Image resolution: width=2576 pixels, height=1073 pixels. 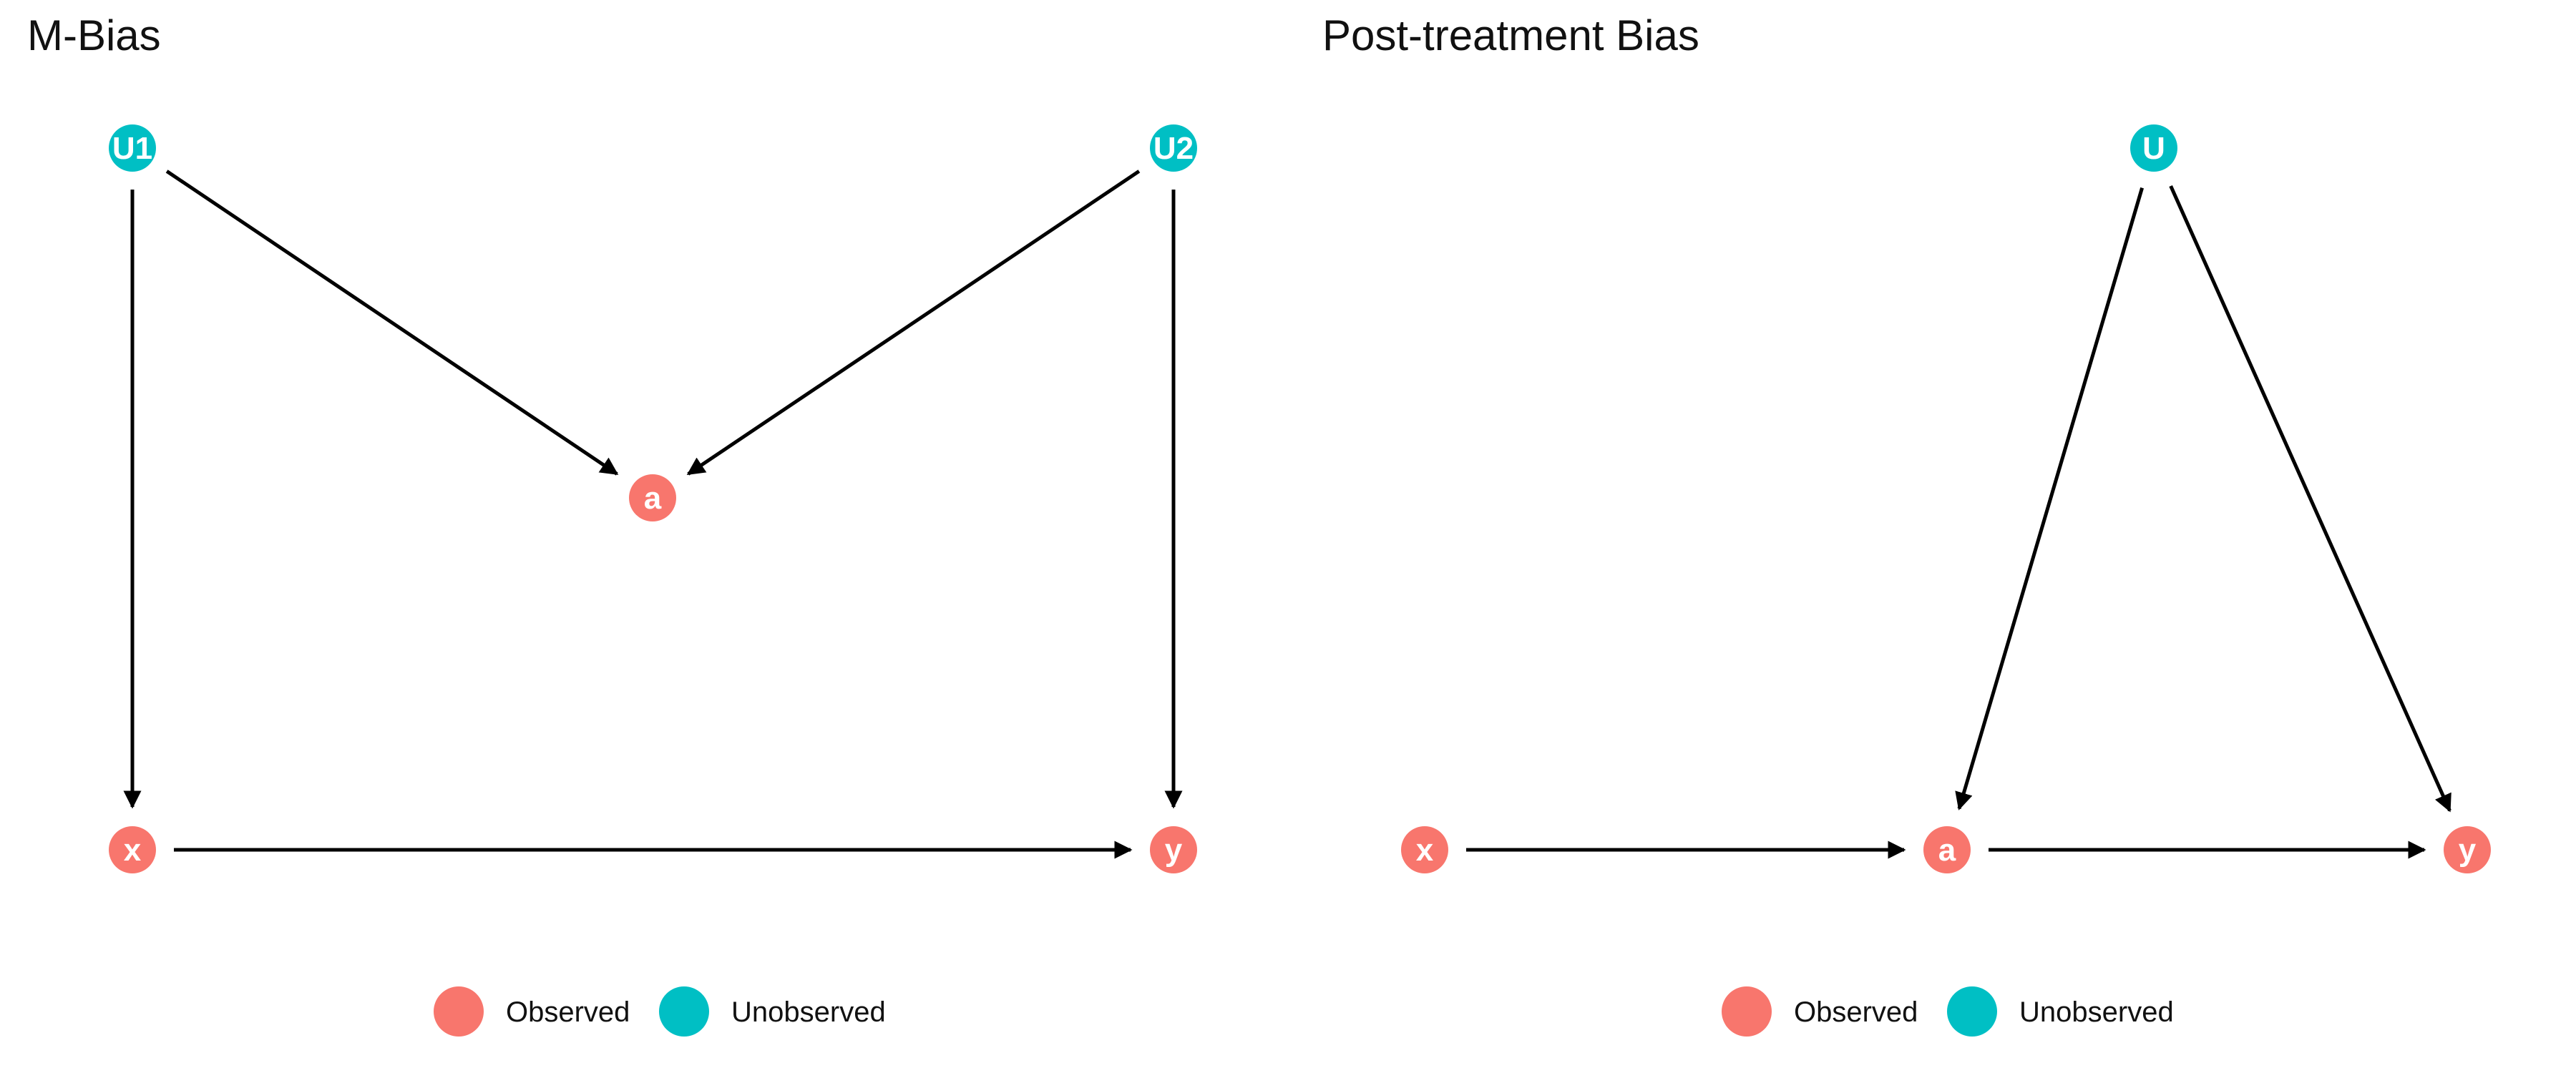 I want to click on edge-U-to-a, so click(x=2050, y=498).